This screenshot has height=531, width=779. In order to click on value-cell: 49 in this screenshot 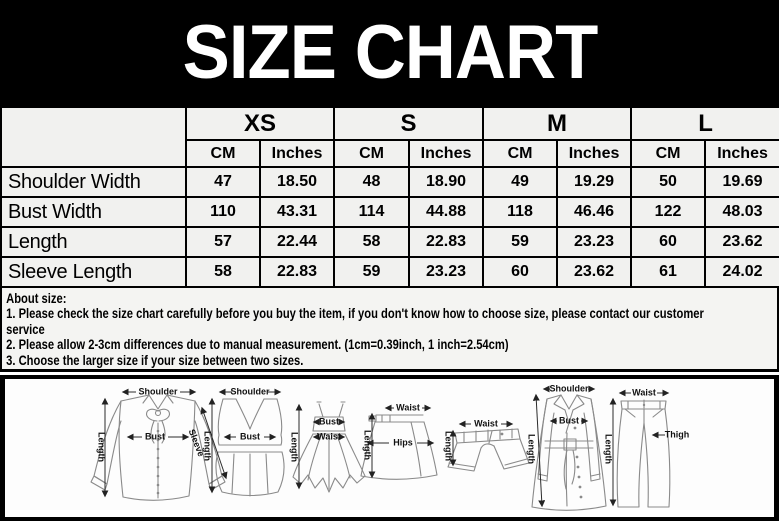, I will do `click(520, 182)`.